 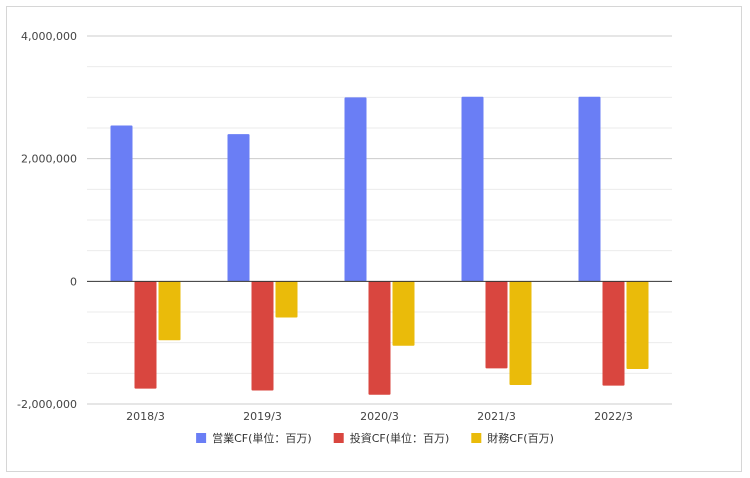 I want to click on y-tick-label: 0, so click(x=73, y=281).